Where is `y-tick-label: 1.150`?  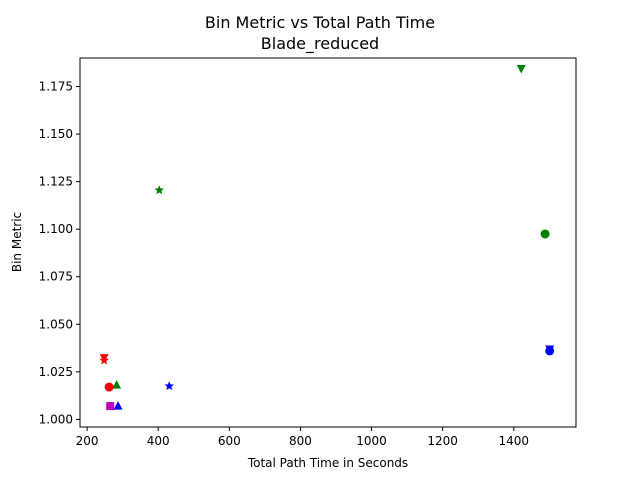 y-tick-label: 1.150 is located at coordinates (56, 134).